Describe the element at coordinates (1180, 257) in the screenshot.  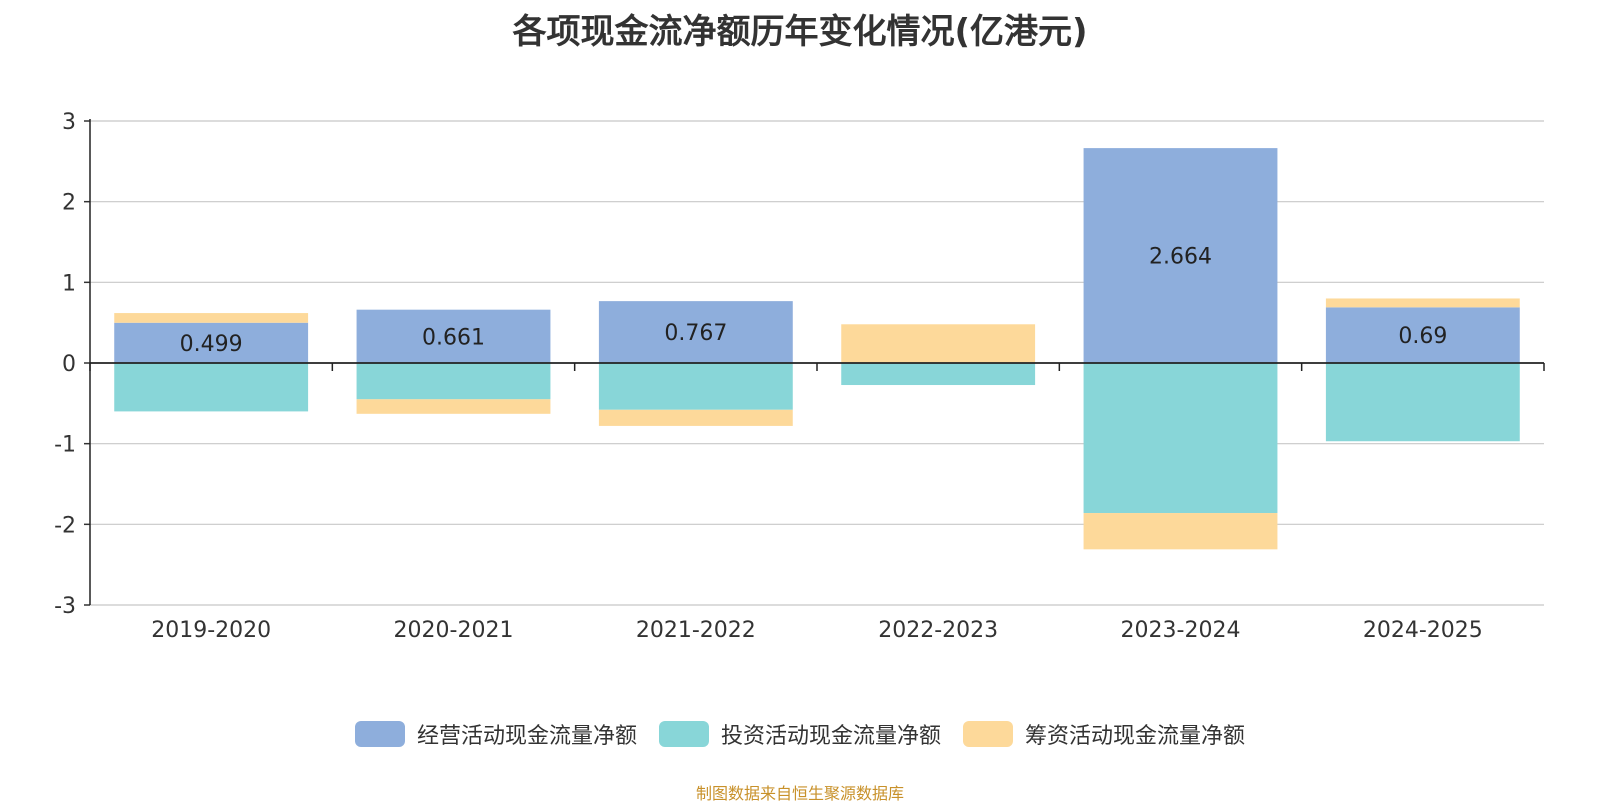
I see `data-label: 2.664` at that location.